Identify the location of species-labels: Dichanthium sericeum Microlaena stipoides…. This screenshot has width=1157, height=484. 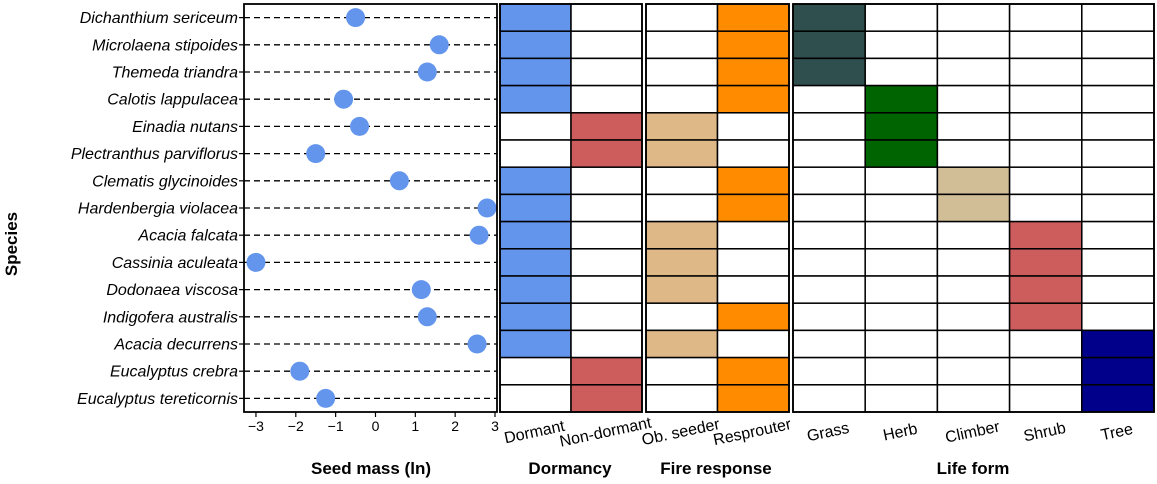
(154, 209).